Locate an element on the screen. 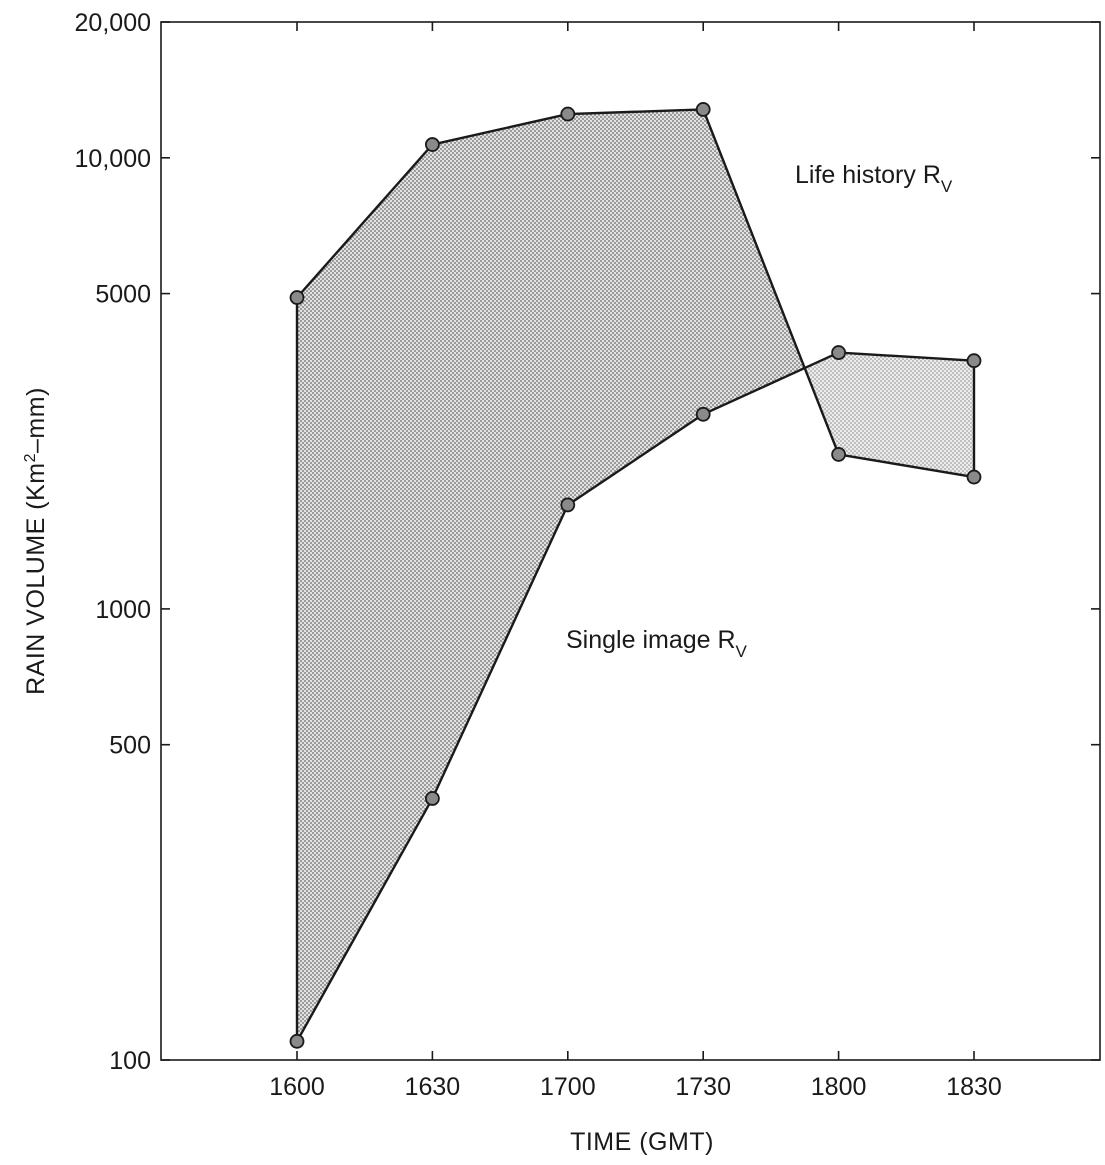 This screenshot has width=1105, height=1165. shaded-region-right is located at coordinates (889, 415).